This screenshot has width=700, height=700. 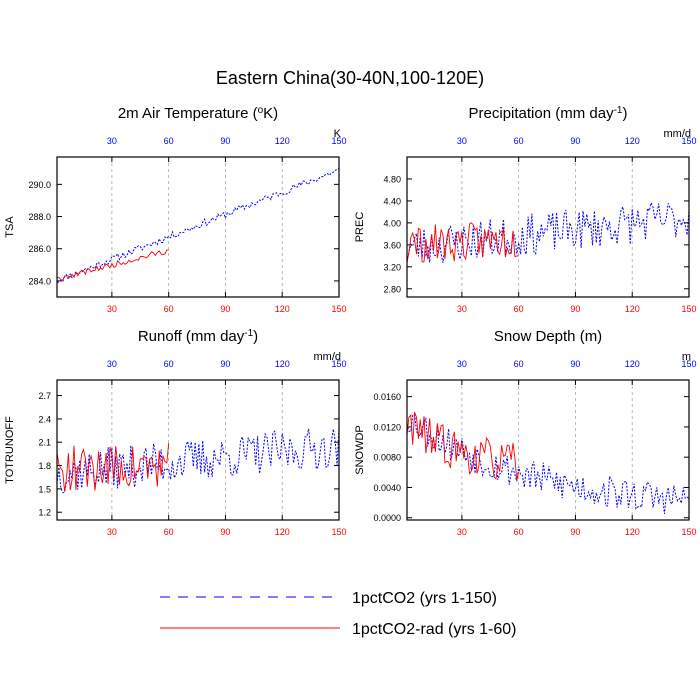 What do you see at coordinates (39, 281) in the screenshot?
I see `y-tick-label: 284.0` at bounding box center [39, 281].